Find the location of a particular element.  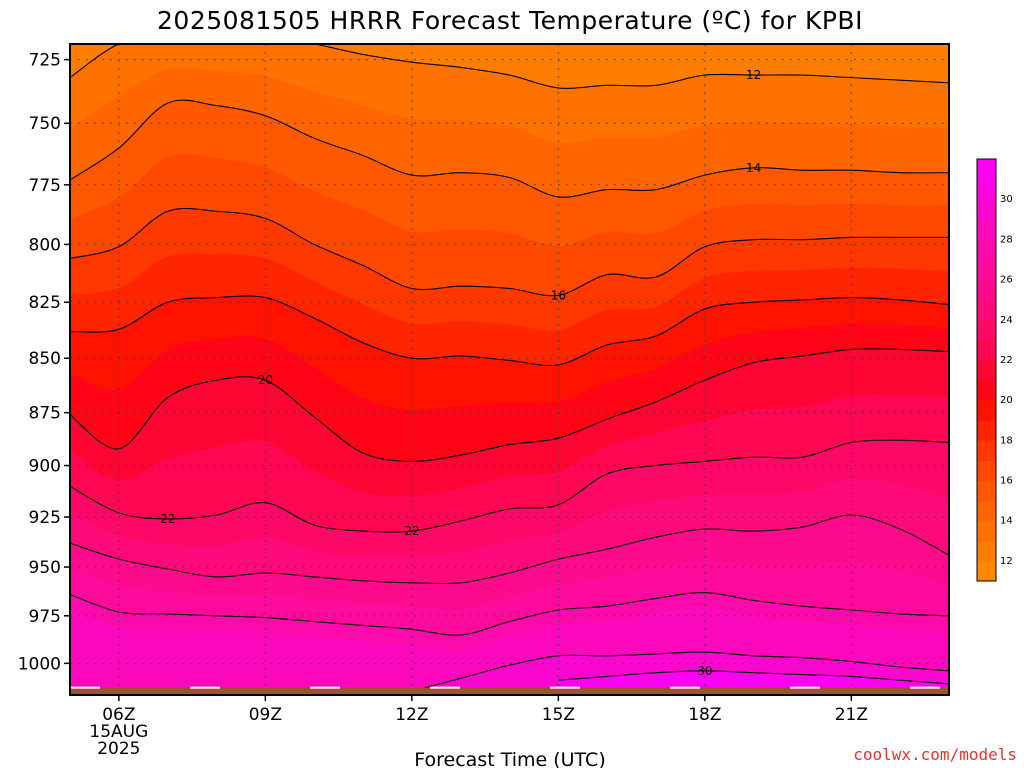

colorbar-tick-label: 20 is located at coordinates (1006, 400).